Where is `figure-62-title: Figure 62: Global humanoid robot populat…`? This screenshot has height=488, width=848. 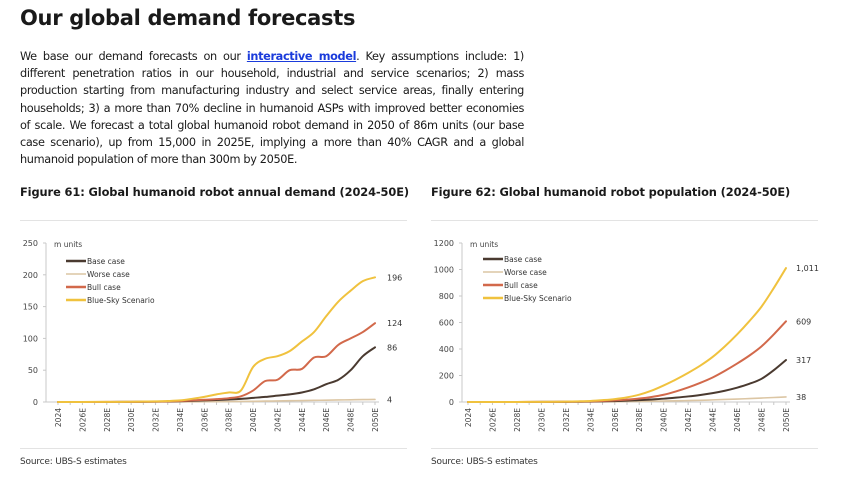 figure-62-title: Figure 62: Global humanoid robot populat… is located at coordinates (611, 192).